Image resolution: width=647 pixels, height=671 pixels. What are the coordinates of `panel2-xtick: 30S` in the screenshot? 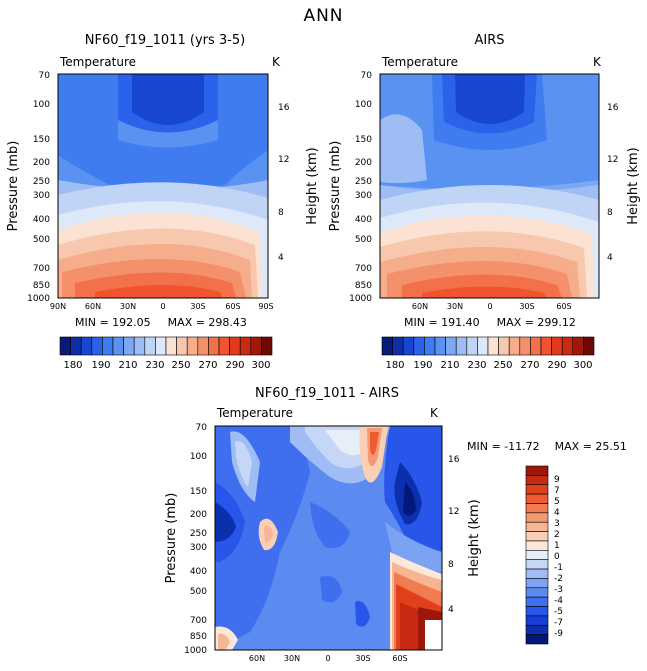 It's located at (526, 306).